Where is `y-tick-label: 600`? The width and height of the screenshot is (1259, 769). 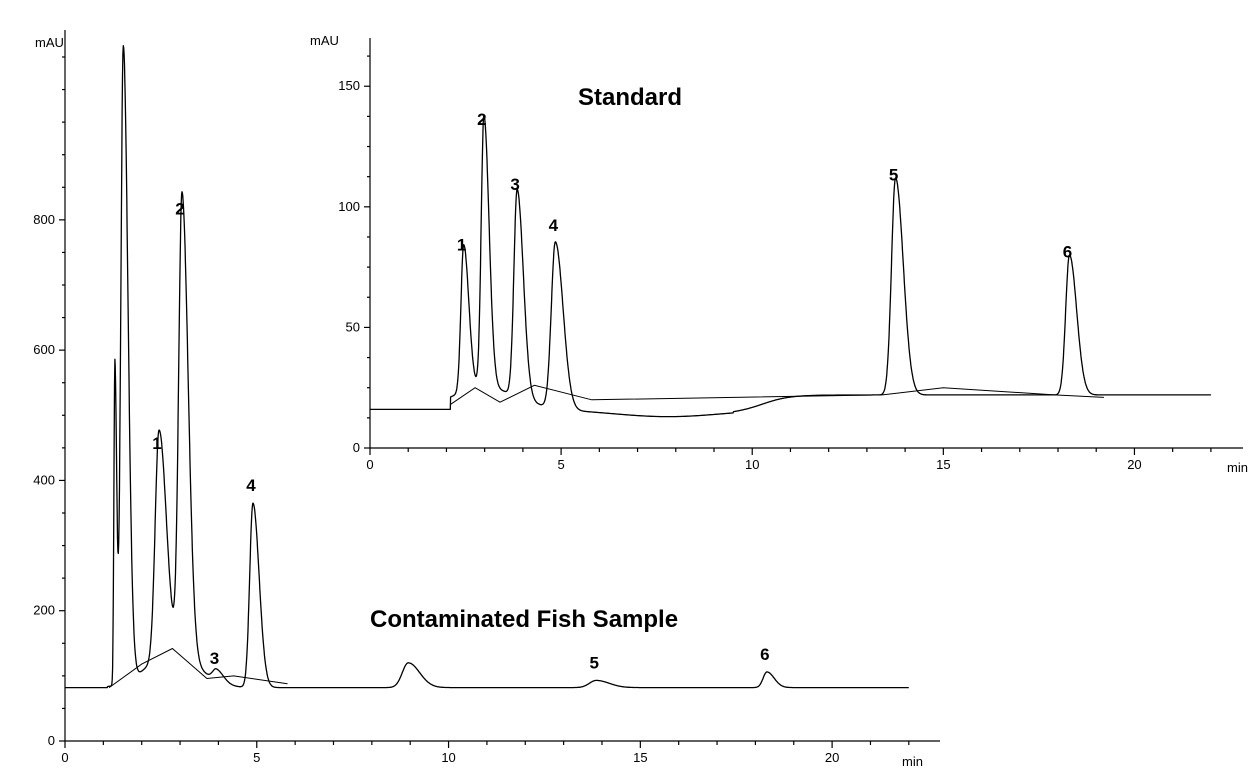 y-tick-label: 600 is located at coordinates (44, 349).